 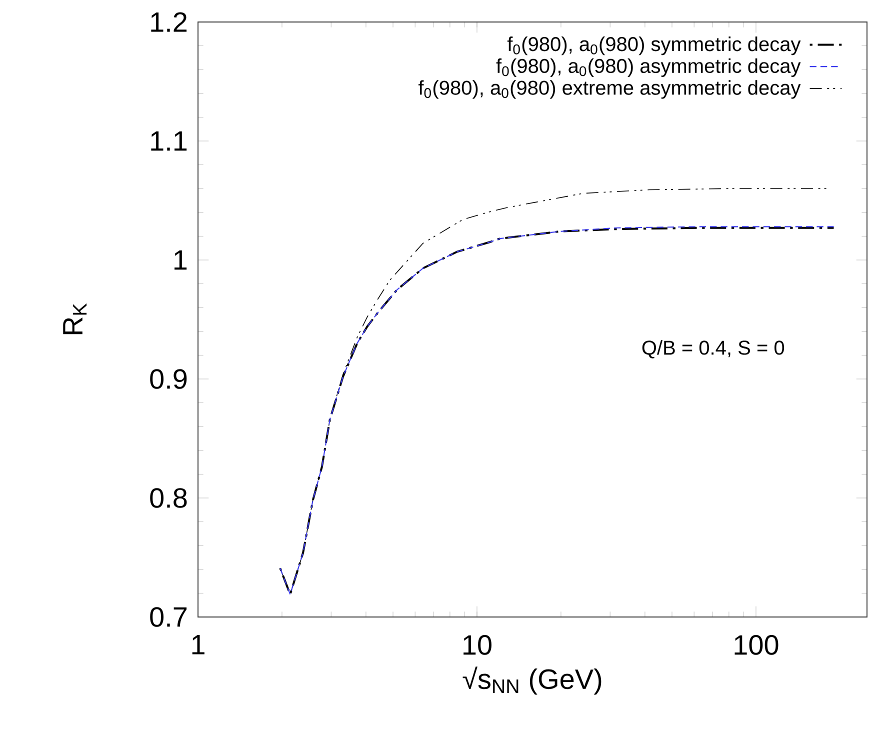 I want to click on y-tick-label: 1.1, so click(x=169, y=141).